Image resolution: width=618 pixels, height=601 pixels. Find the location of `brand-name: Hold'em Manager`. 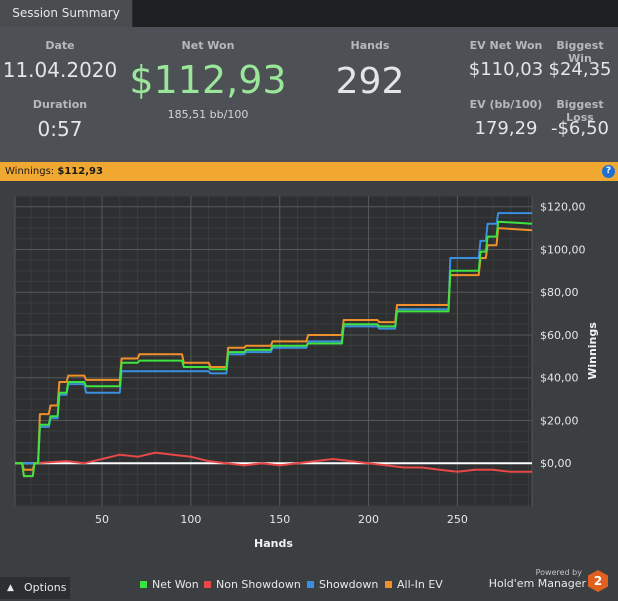

brand-name: Hold'em Manager is located at coordinates (537, 583).